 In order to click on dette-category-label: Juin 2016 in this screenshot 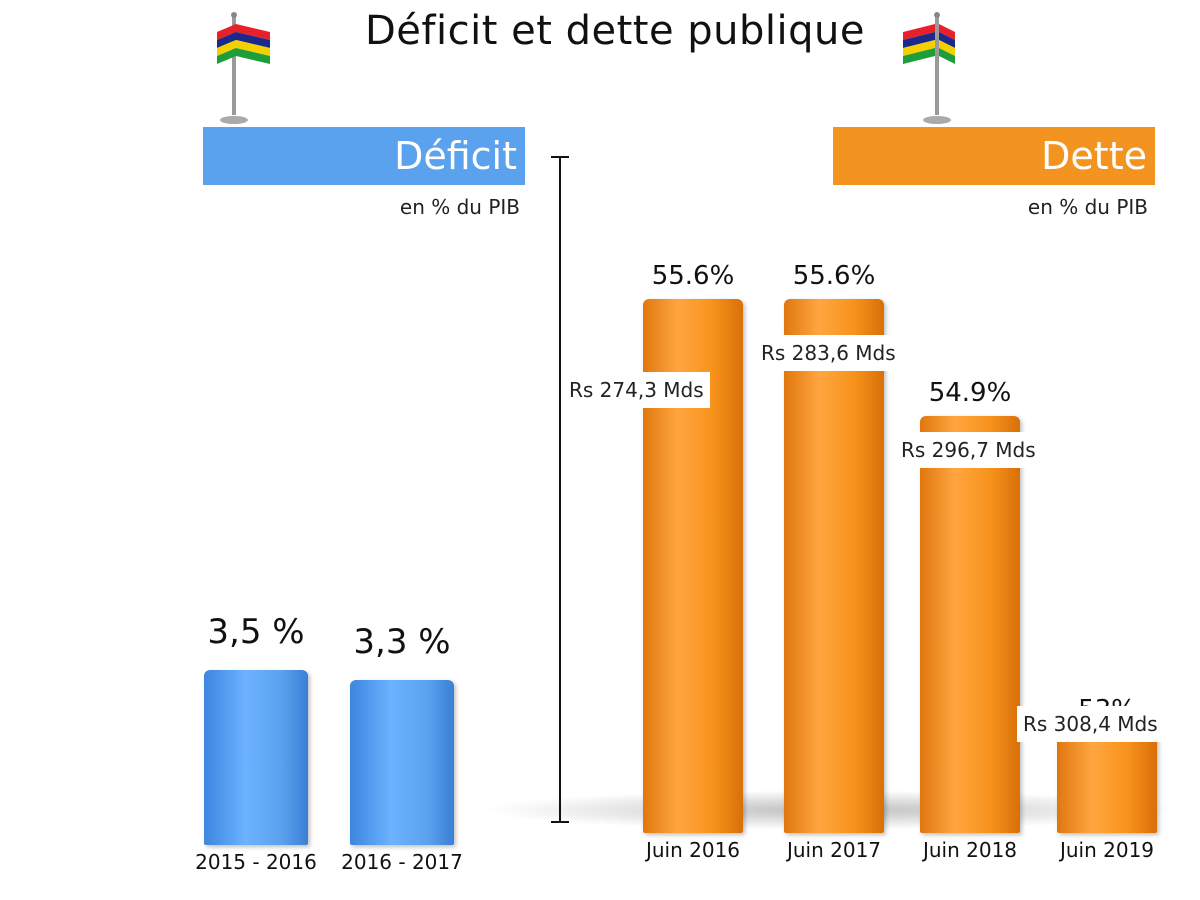, I will do `click(693, 850)`.